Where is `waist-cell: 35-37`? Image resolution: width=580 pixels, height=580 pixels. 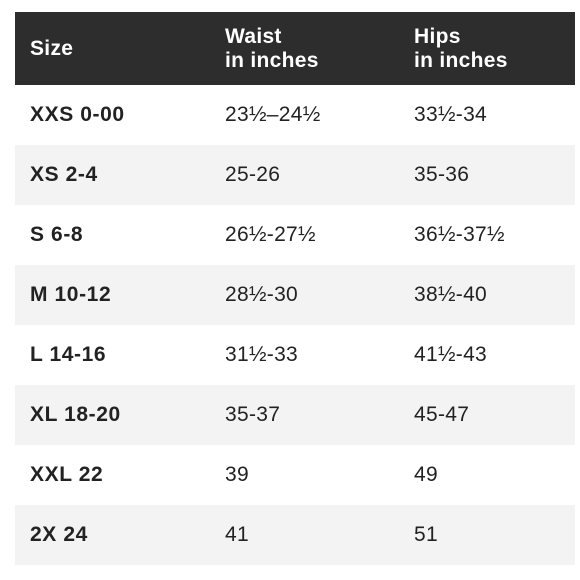 waist-cell: 35-37 is located at coordinates (253, 414).